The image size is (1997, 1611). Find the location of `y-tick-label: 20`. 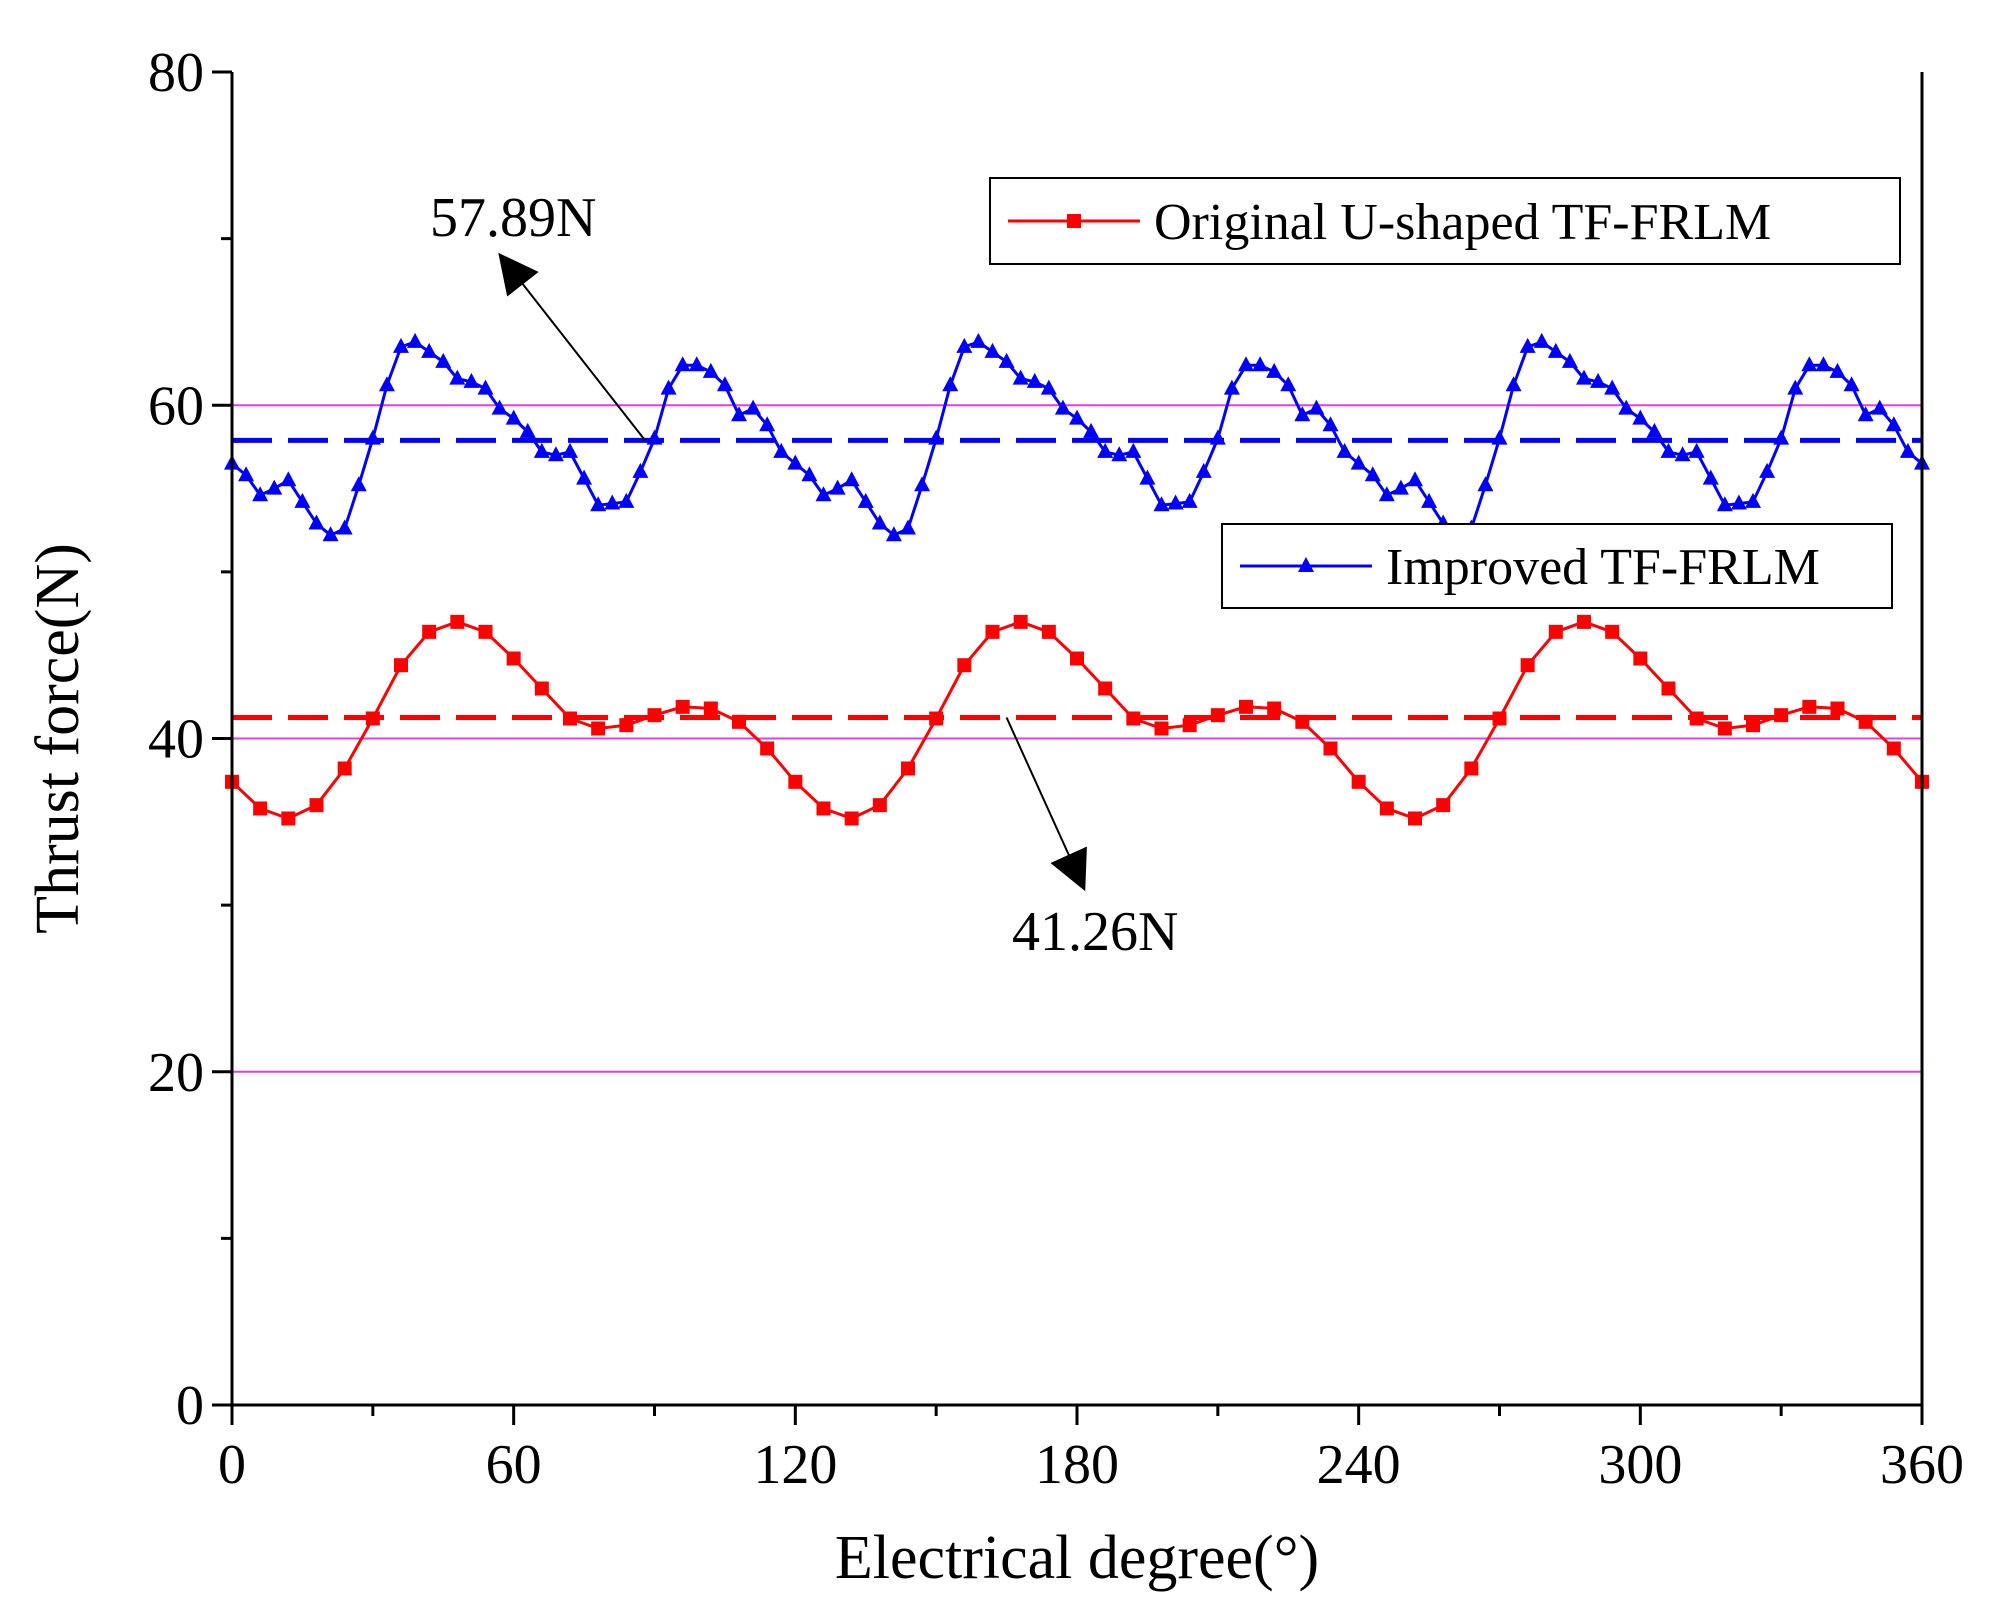

y-tick-label: 20 is located at coordinates (176, 1073).